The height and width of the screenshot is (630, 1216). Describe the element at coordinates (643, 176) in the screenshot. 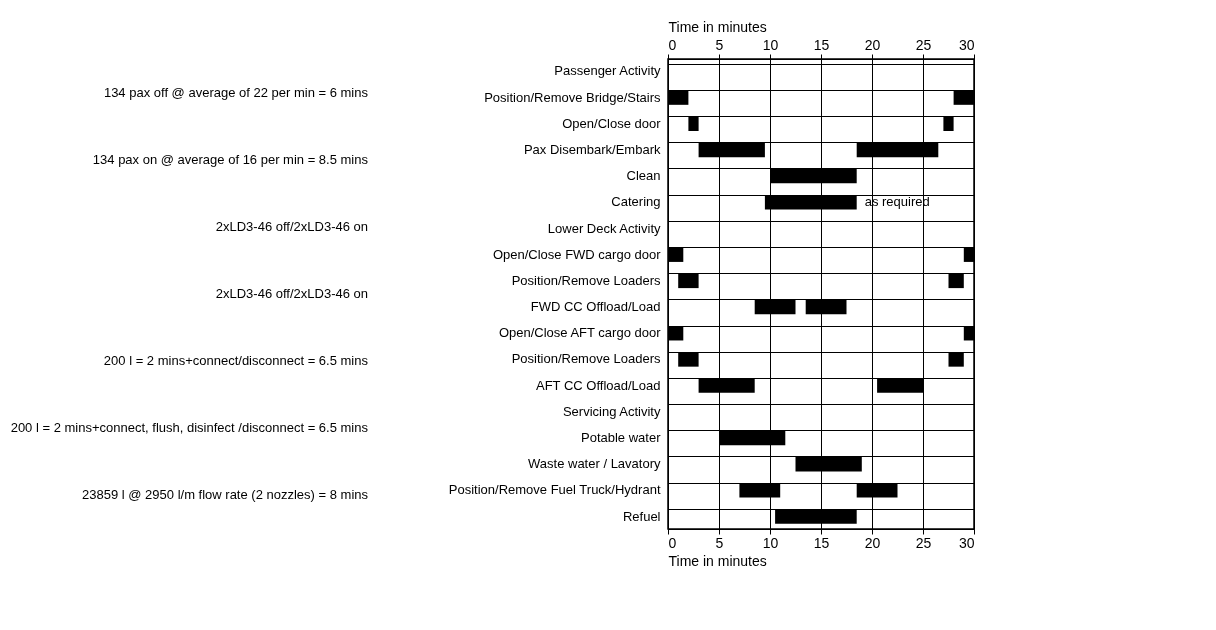

I see `y-tick-label: Clean` at that location.